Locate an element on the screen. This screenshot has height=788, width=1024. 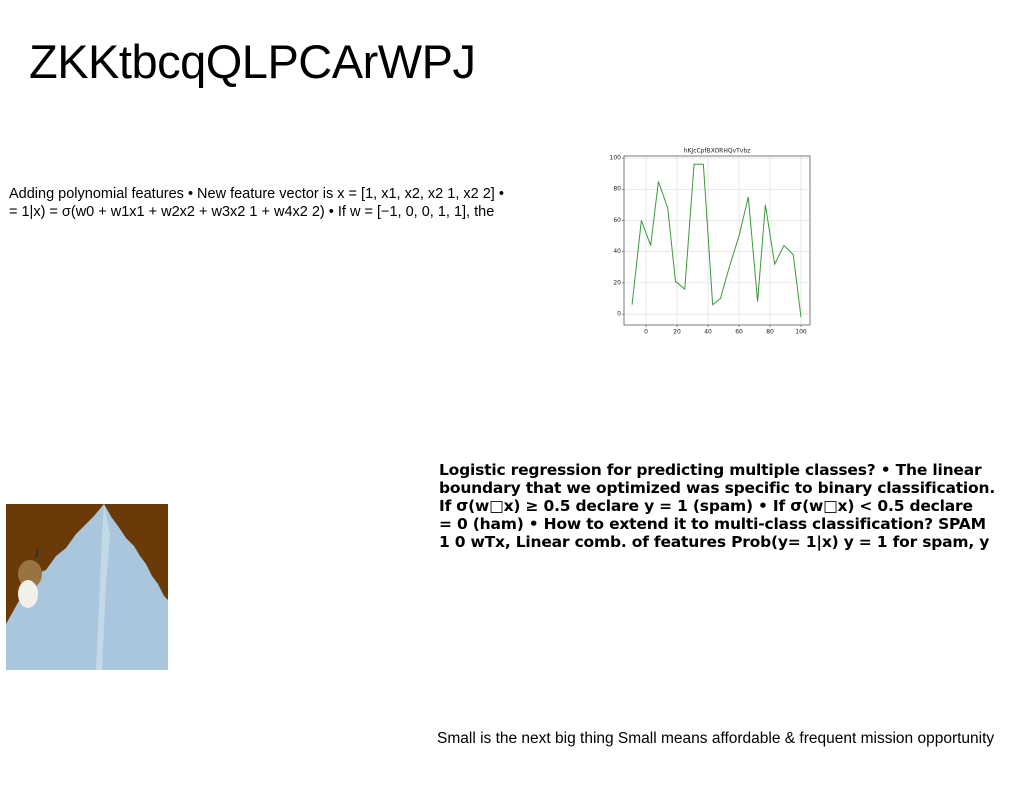
plot-frame is located at coordinates (717, 240).